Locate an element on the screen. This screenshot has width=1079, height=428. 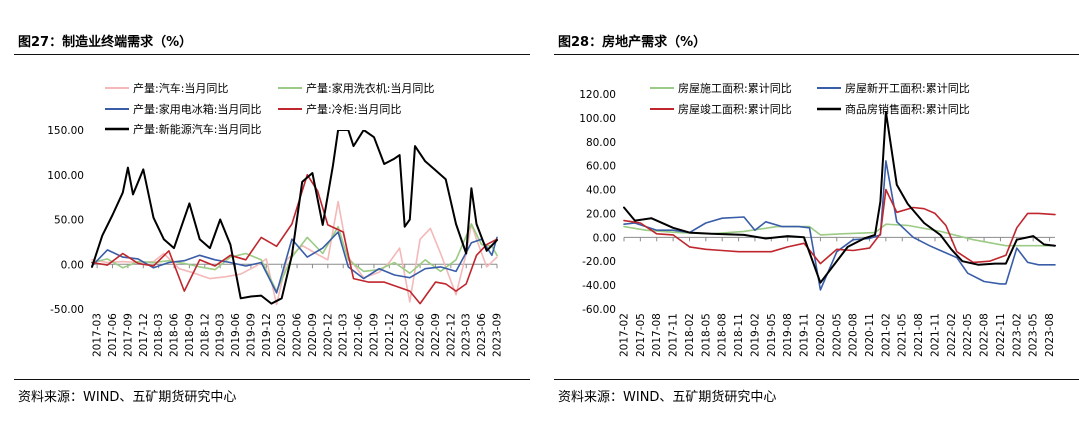
x-tick-label: 2019-12 is located at coordinates (267, 335).